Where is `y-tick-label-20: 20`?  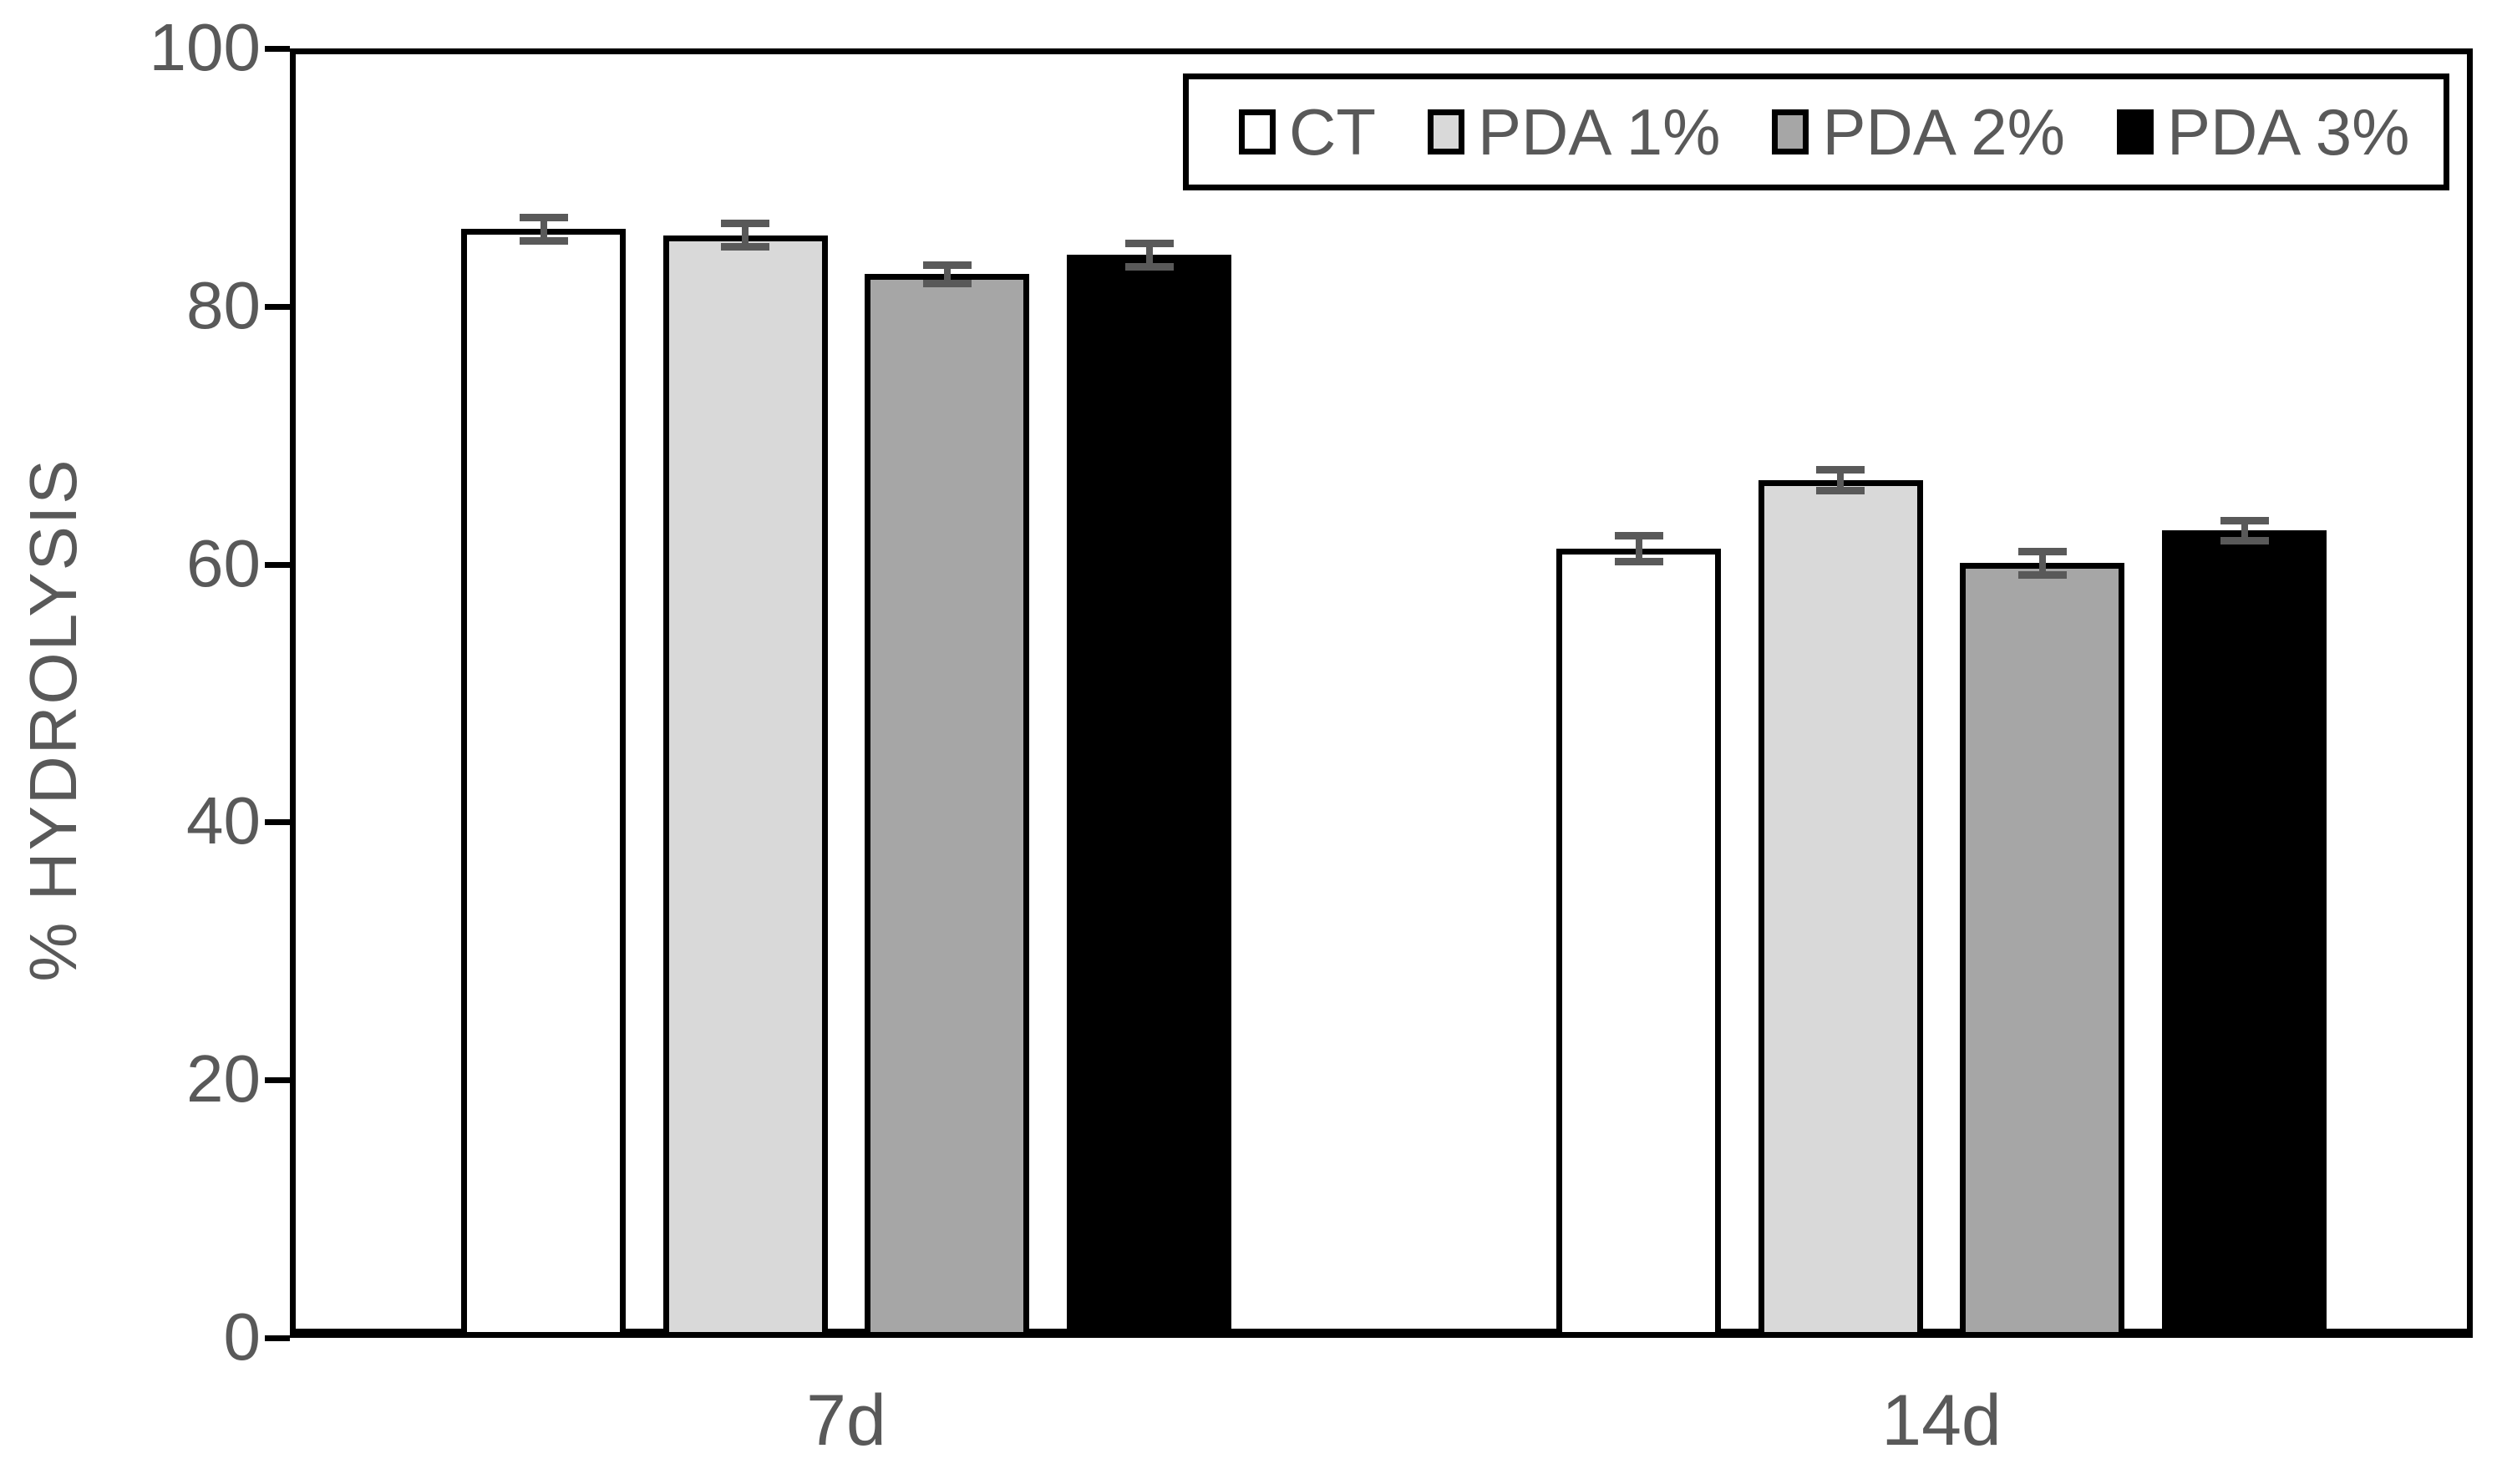 y-tick-label-20: 20 is located at coordinates (224, 1079).